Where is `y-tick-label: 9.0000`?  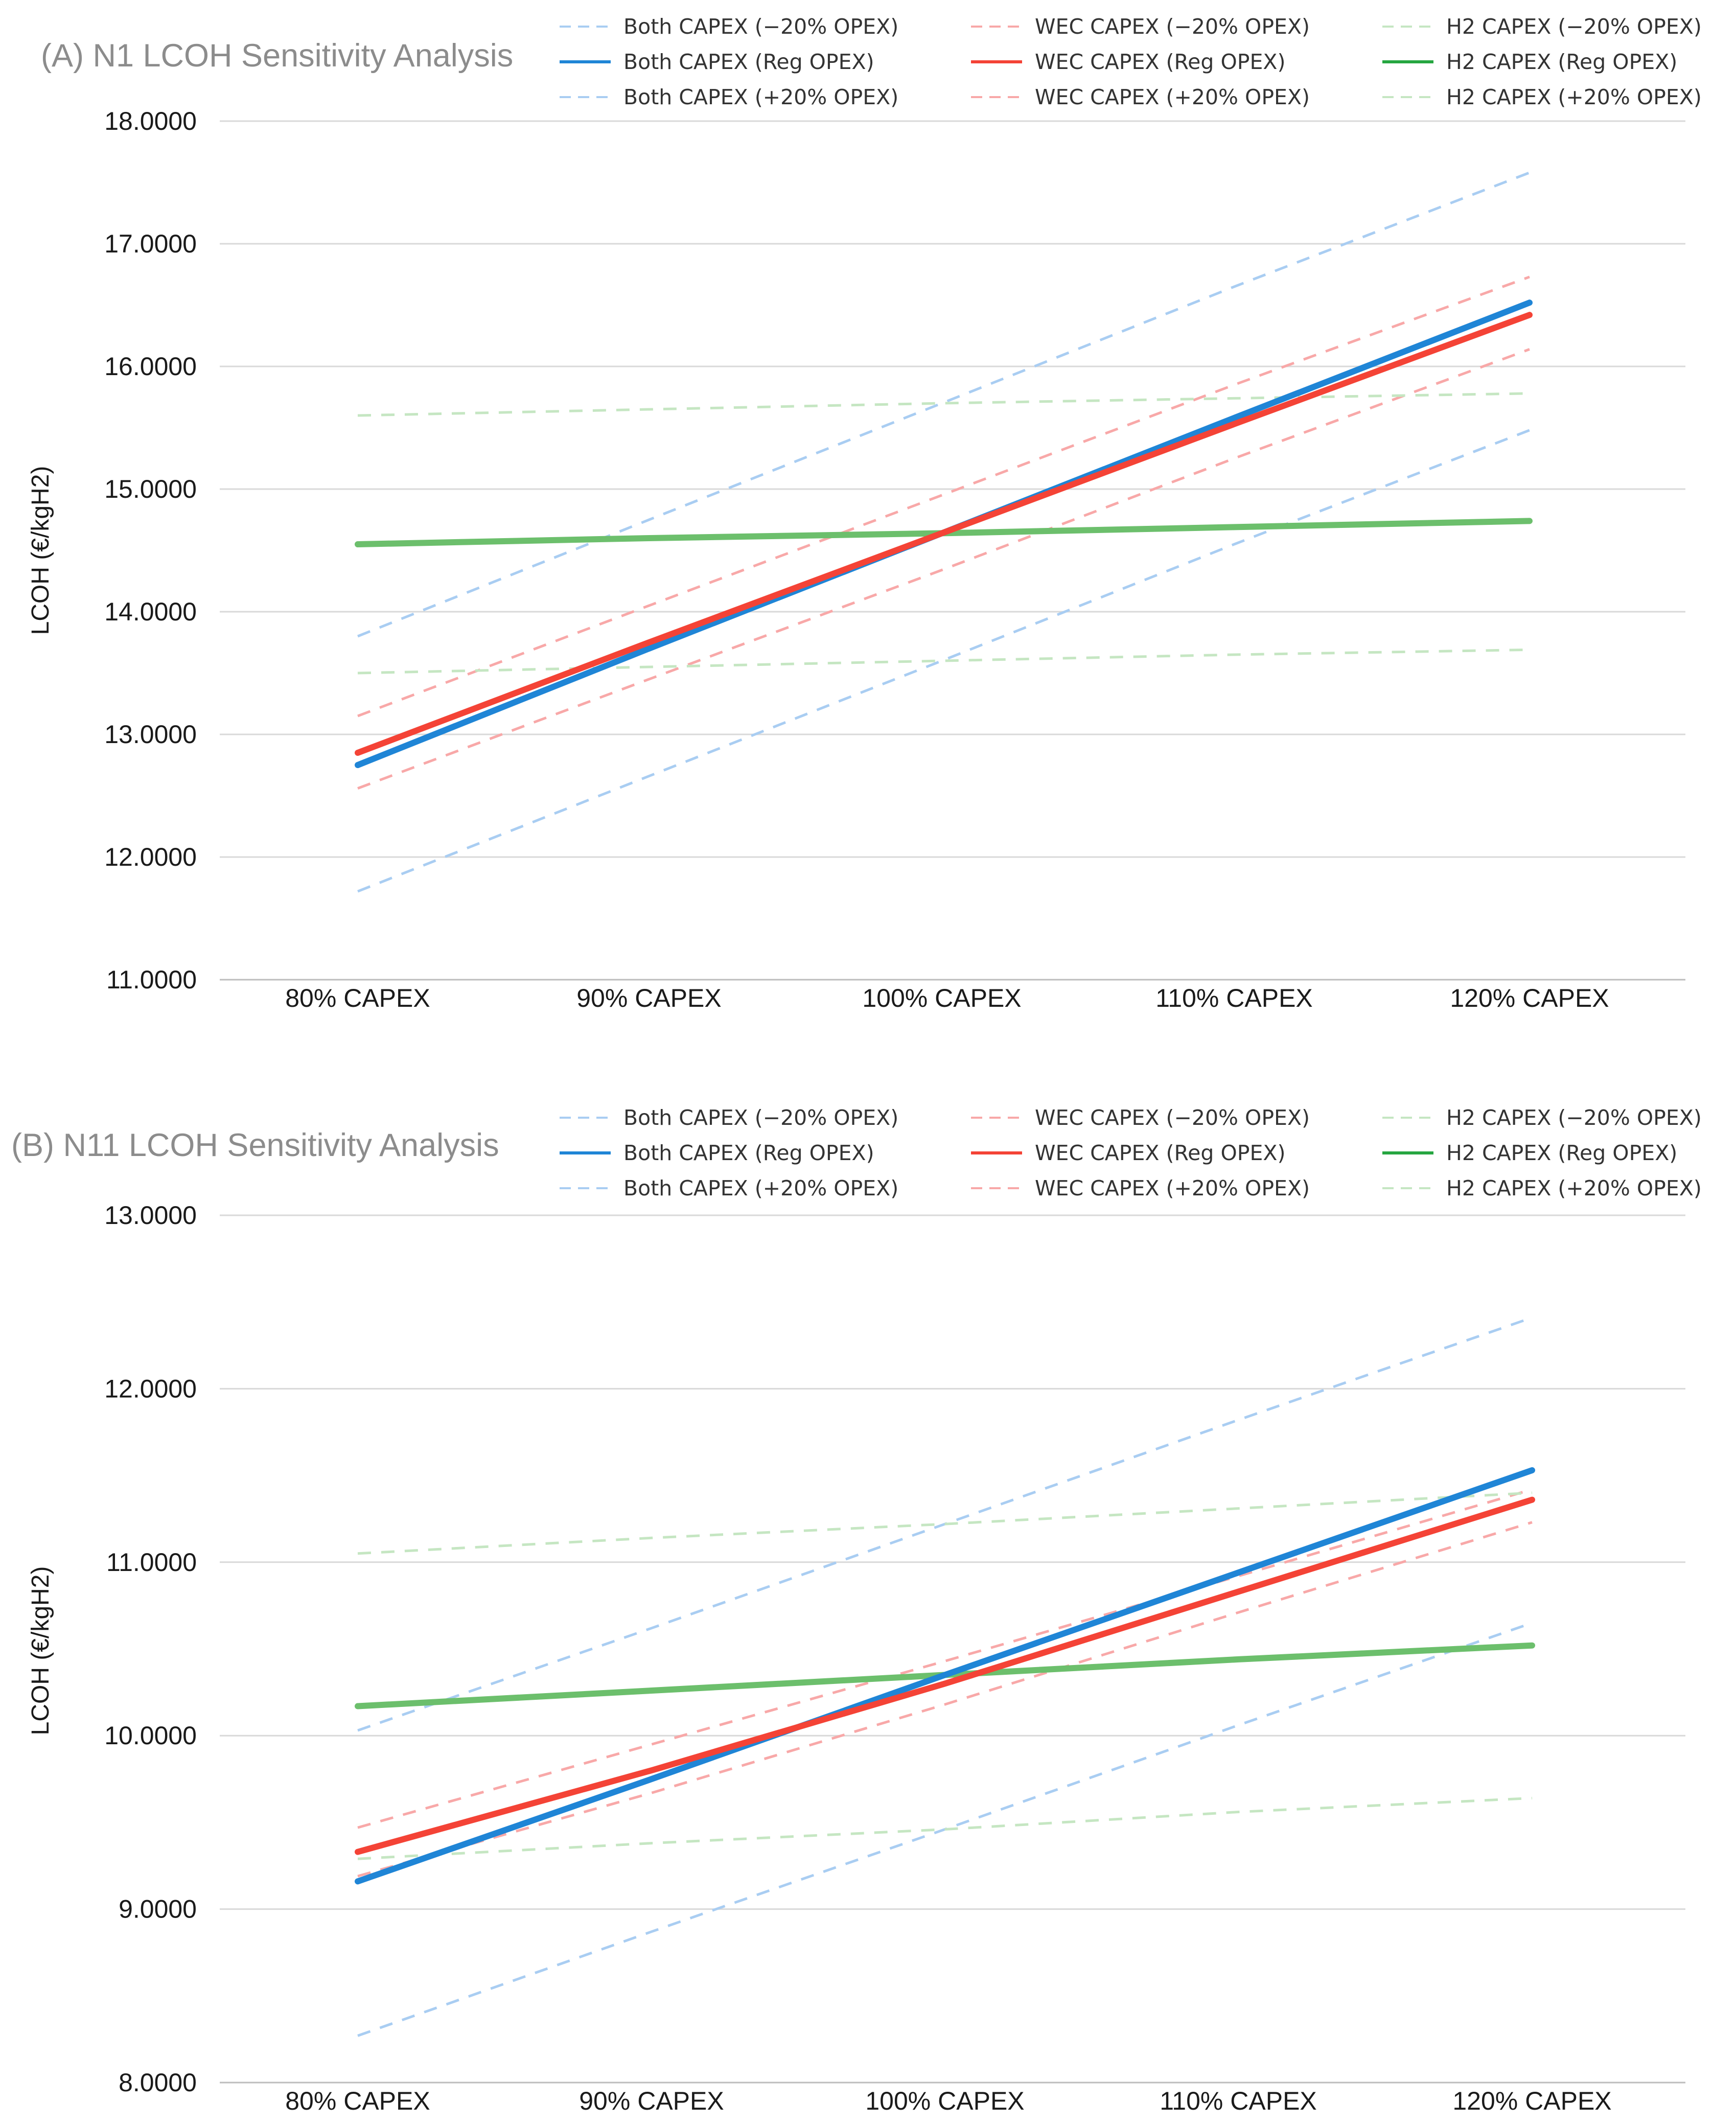 y-tick-label: 9.0000 is located at coordinates (158, 1909).